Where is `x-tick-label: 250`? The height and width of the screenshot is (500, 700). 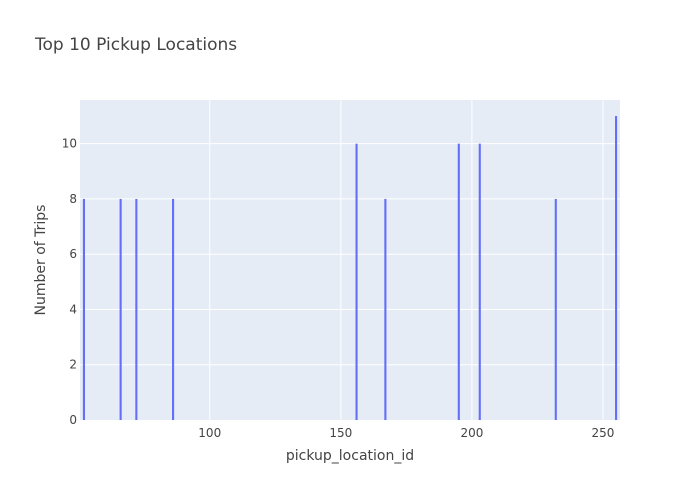 x-tick-label: 250 is located at coordinates (603, 433).